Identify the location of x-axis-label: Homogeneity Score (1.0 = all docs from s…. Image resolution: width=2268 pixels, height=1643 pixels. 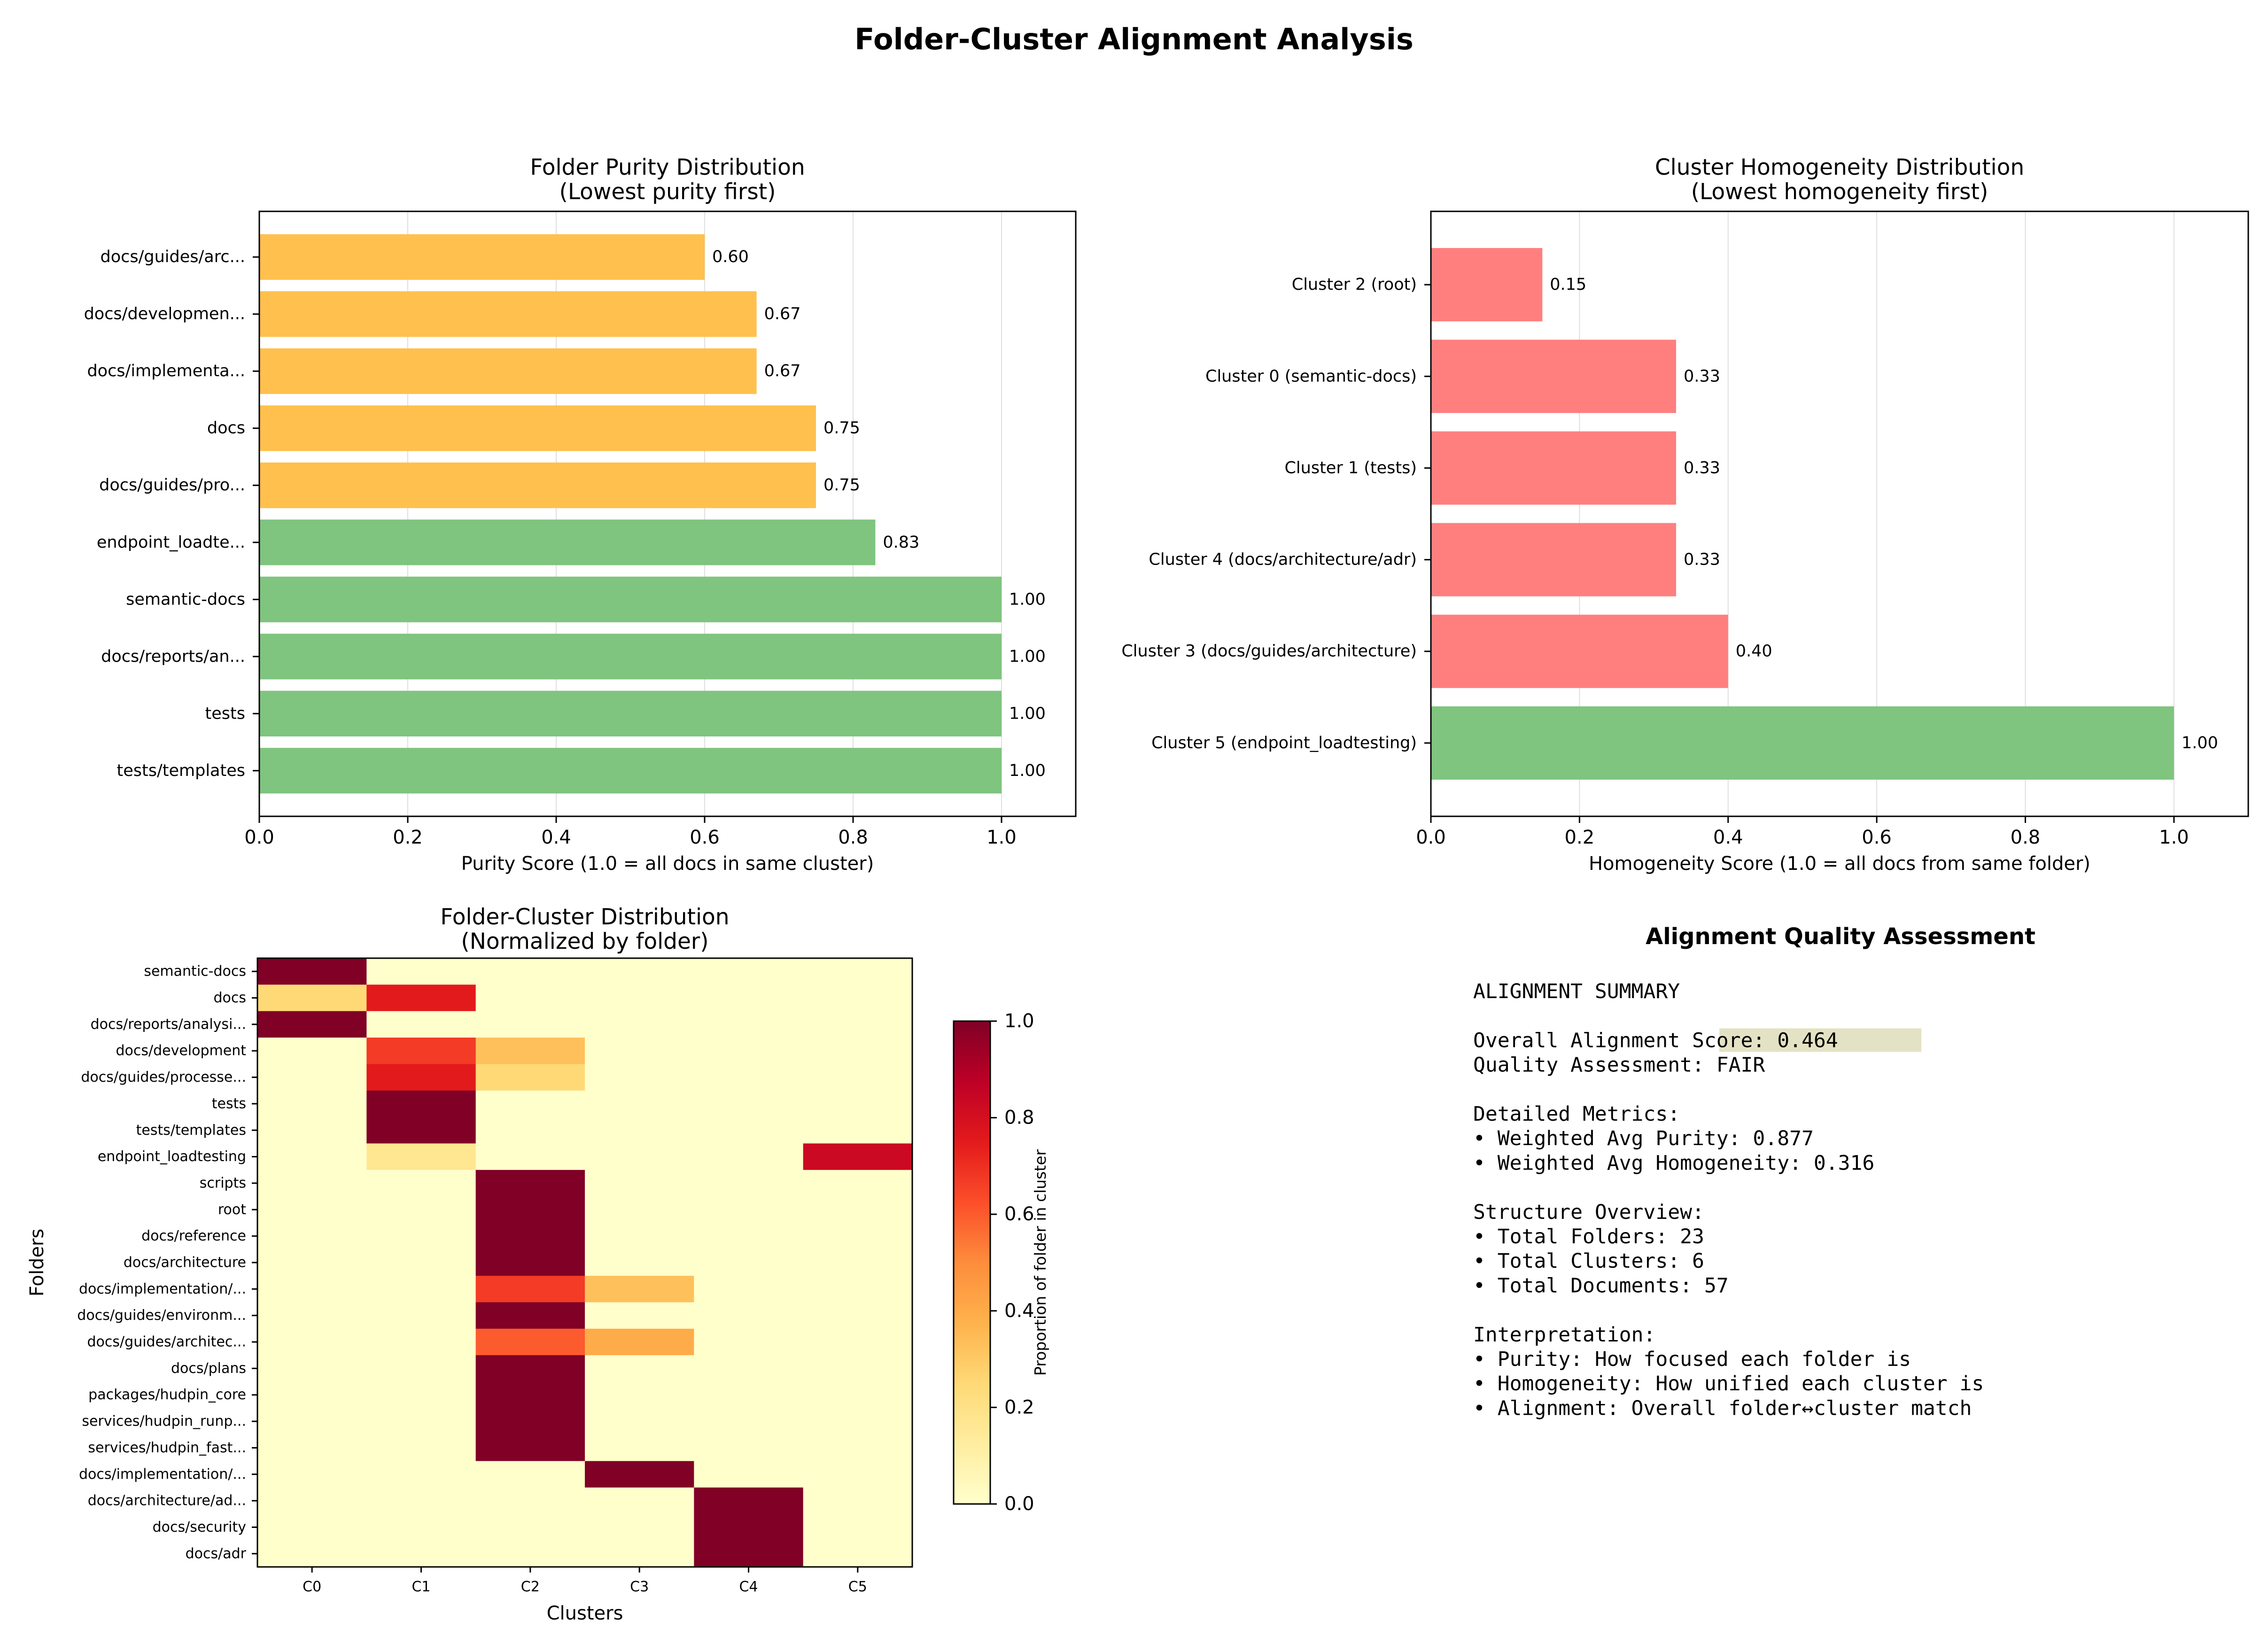
(1839, 864).